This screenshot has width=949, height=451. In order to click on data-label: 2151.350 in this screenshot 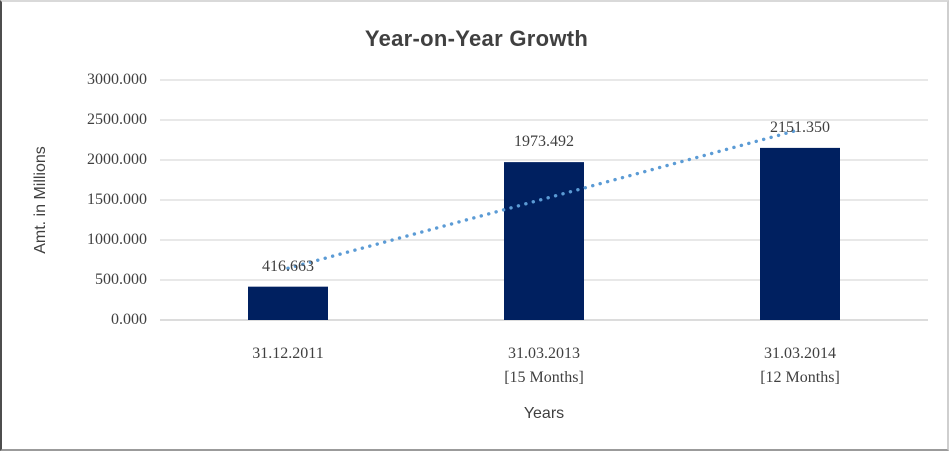, I will do `click(800, 127)`.